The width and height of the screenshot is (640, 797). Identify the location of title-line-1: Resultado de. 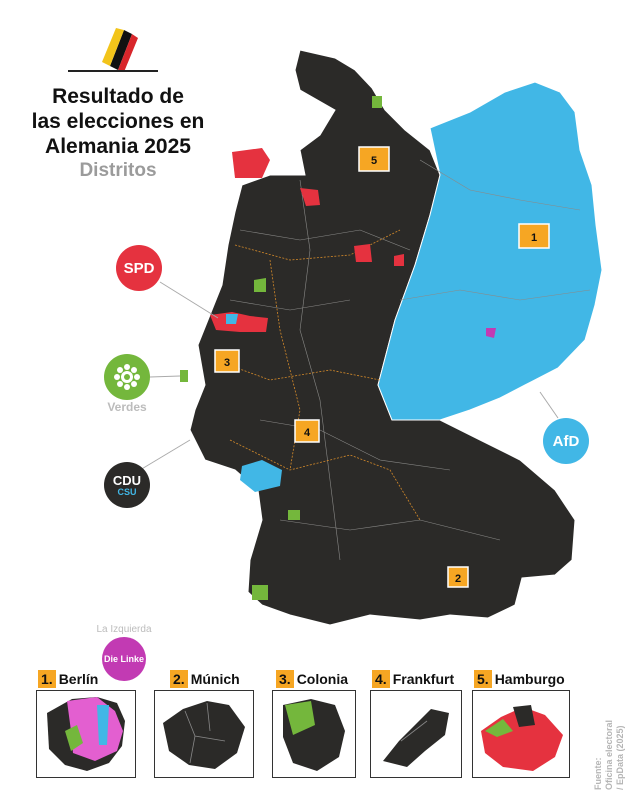
(118, 96).